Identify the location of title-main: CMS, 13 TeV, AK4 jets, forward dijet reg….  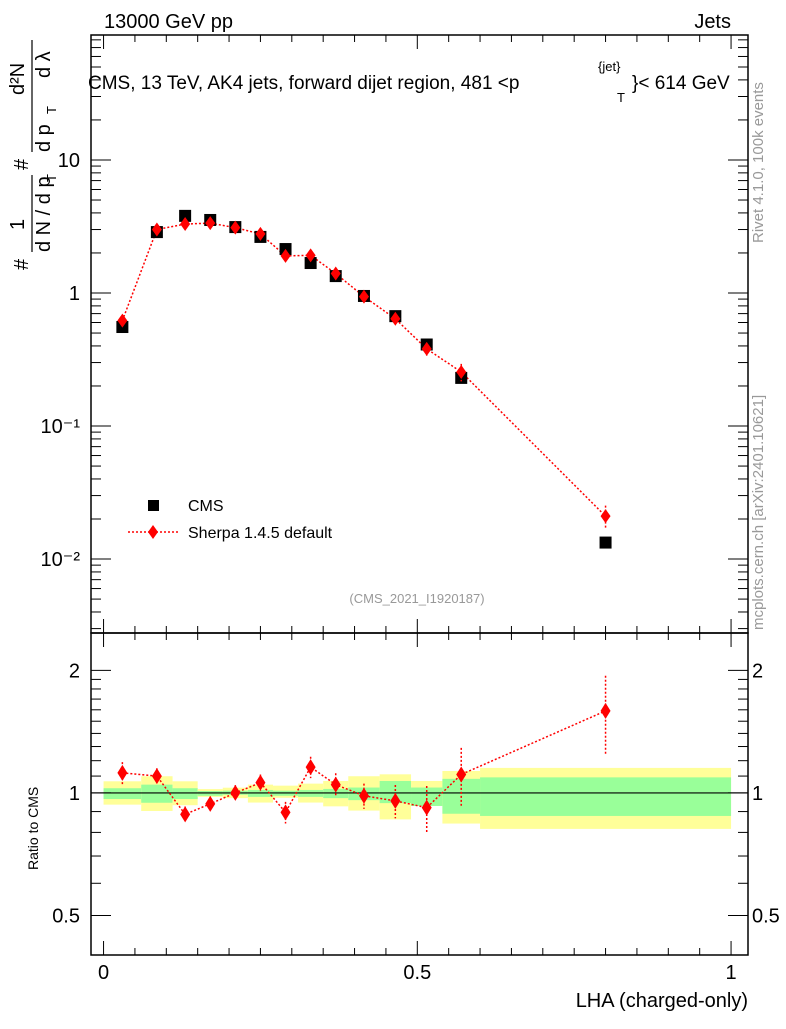
(303, 83).